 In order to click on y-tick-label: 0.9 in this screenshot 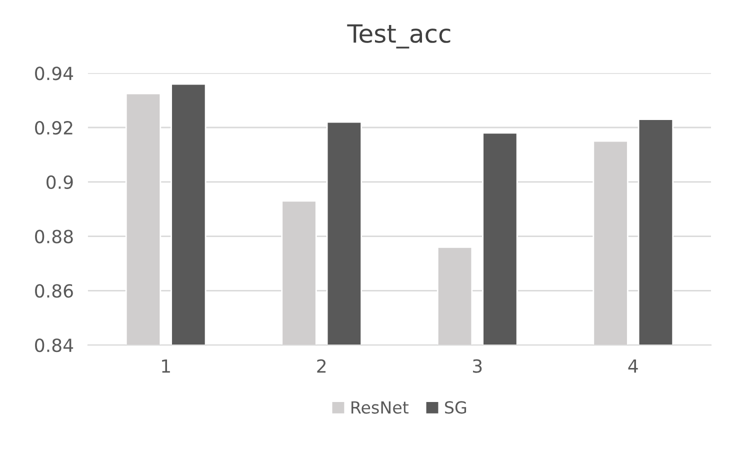, I will do `click(59, 182)`.